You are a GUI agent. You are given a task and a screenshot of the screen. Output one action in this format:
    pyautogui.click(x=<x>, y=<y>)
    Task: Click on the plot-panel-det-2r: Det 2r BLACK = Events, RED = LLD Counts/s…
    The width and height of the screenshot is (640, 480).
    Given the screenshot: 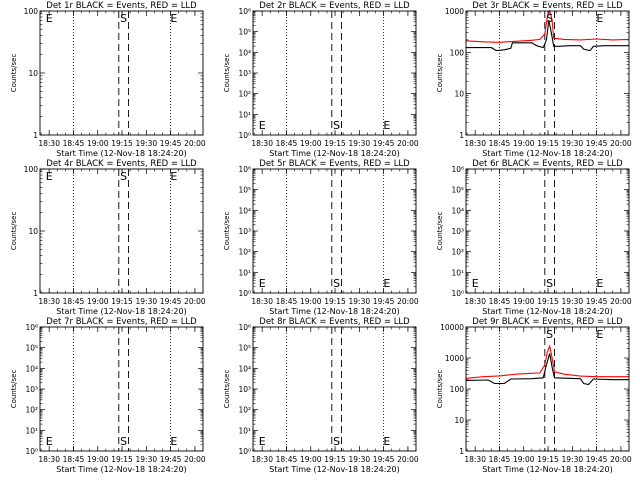 What is the action you would take?
    pyautogui.click(x=321, y=79)
    